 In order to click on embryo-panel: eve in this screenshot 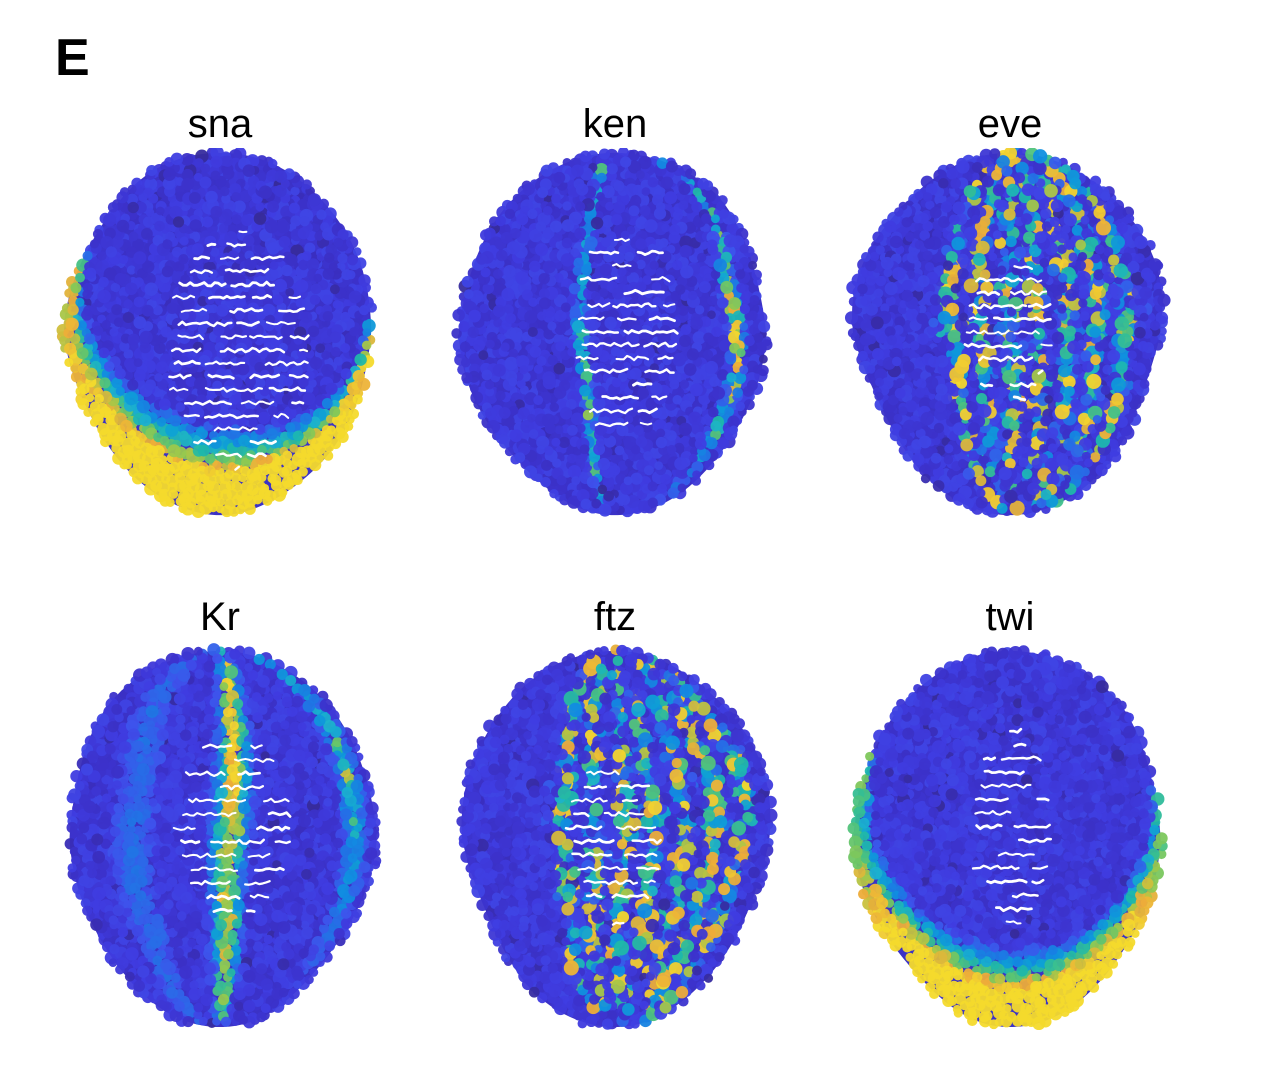, I will do `click(1010, 324)`.